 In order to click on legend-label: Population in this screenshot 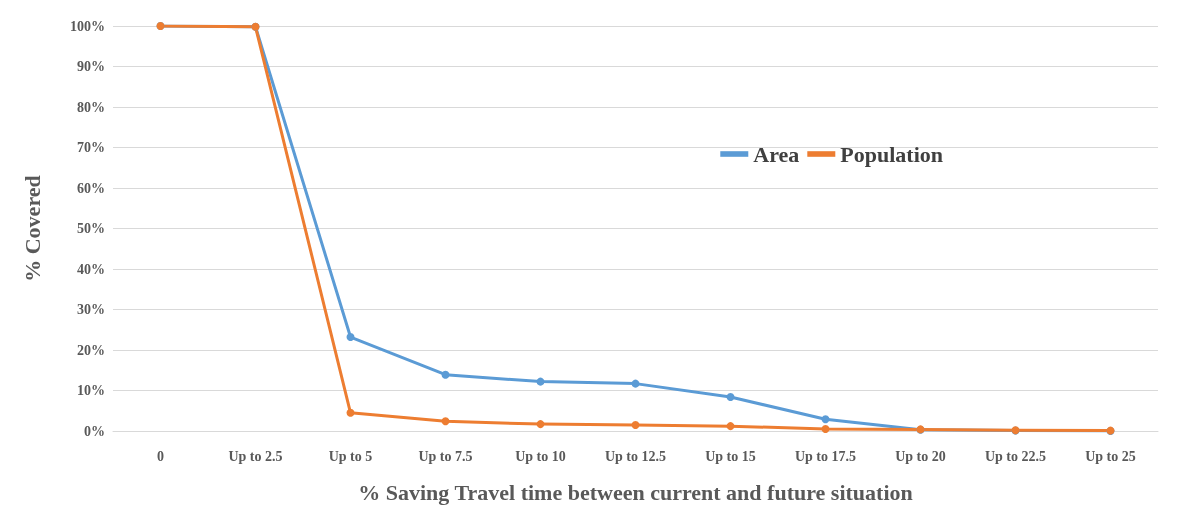, I will do `click(892, 154)`.